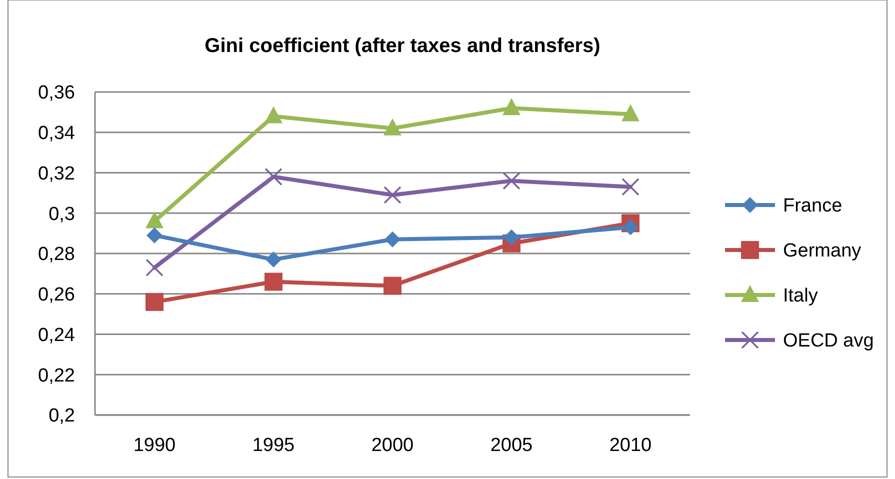  What do you see at coordinates (822, 251) in the screenshot?
I see `legend-label: Germany` at bounding box center [822, 251].